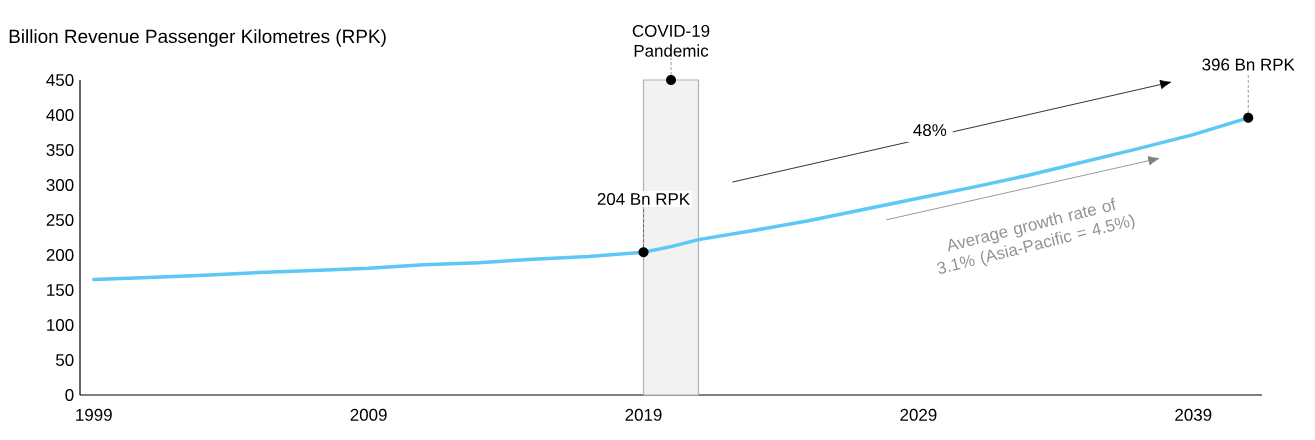 This screenshot has width=1315, height=440. Describe the element at coordinates (1248, 64) in the screenshot. I see `annotation: 396 Bn RPK` at that location.